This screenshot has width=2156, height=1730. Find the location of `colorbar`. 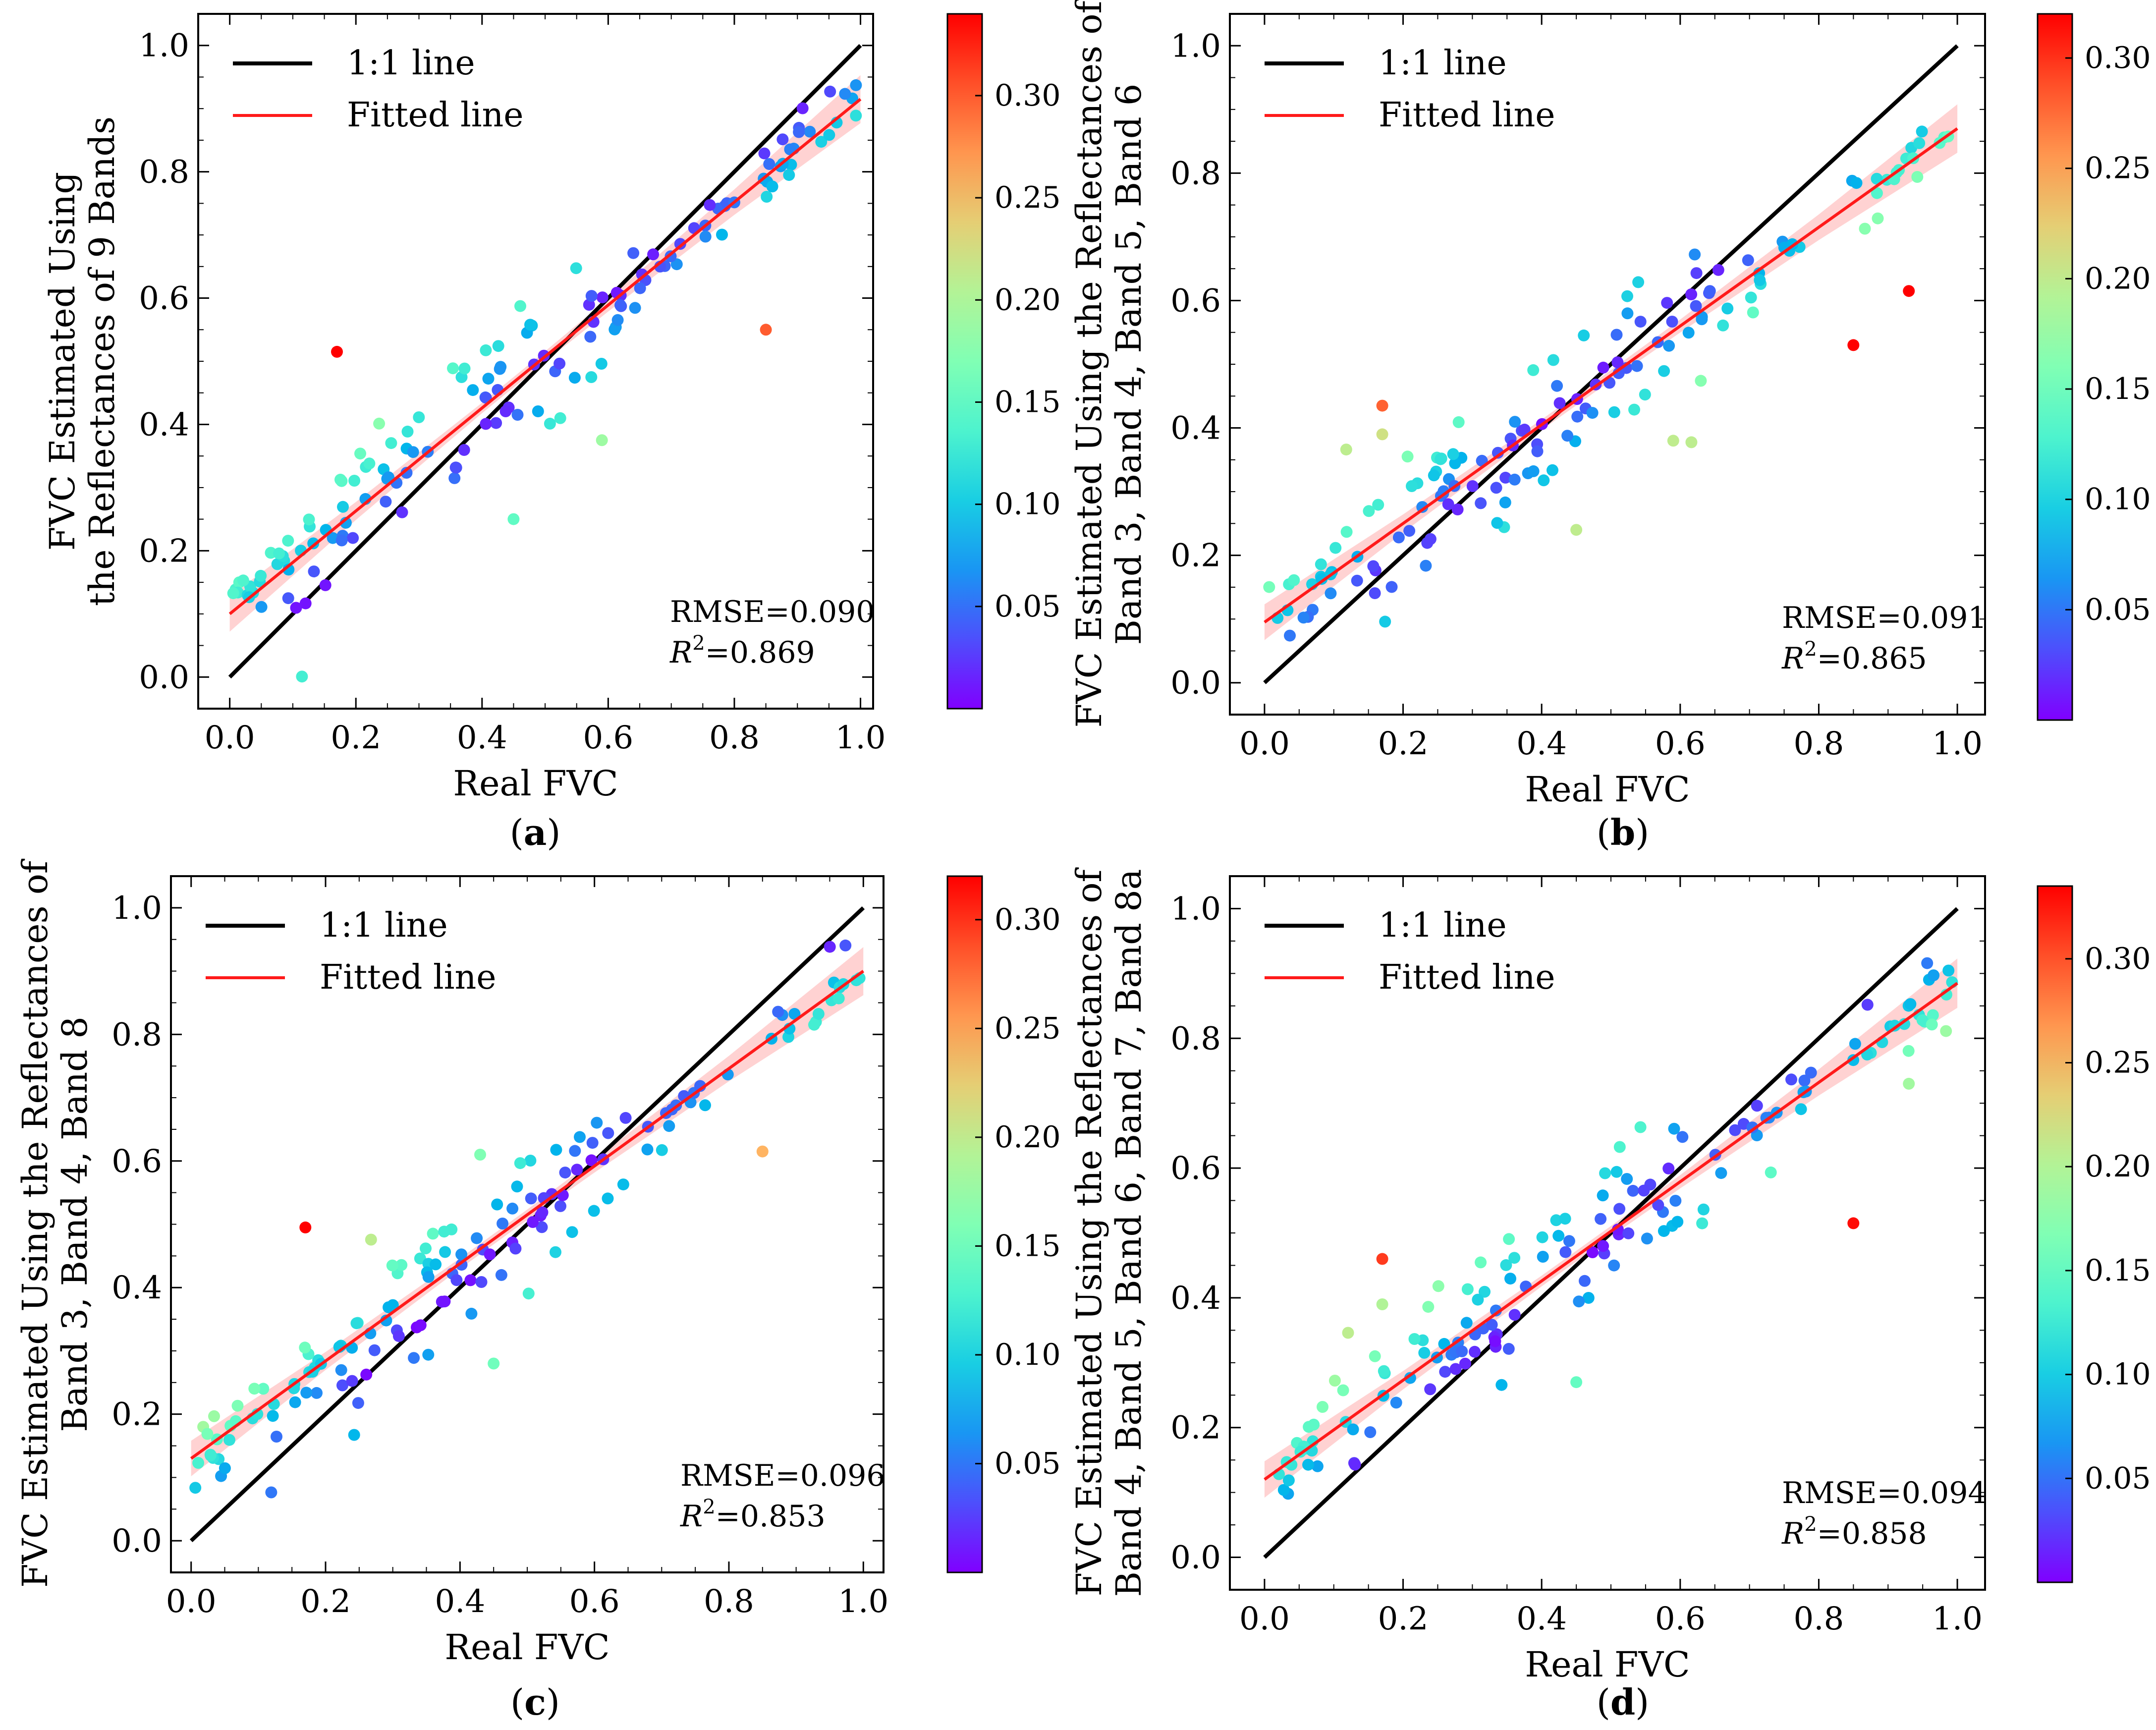

colorbar is located at coordinates (964, 1224).